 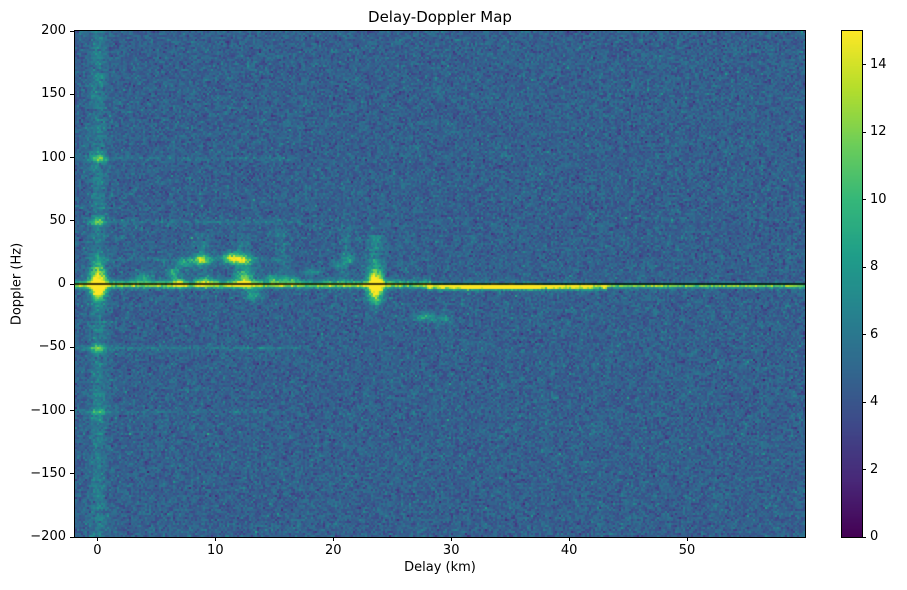 What do you see at coordinates (53, 30) in the screenshot?
I see `y-tick-label: 200` at bounding box center [53, 30].